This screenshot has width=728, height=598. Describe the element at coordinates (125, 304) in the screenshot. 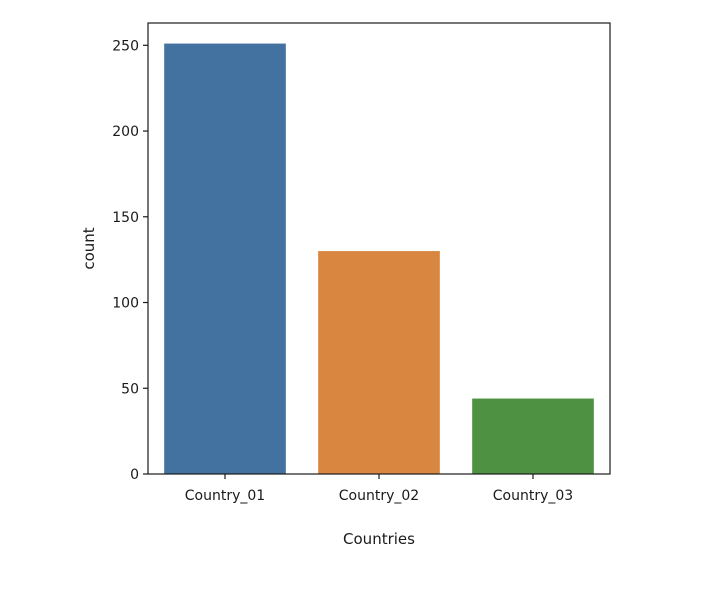

I see `y-tick-label: 100` at that location.